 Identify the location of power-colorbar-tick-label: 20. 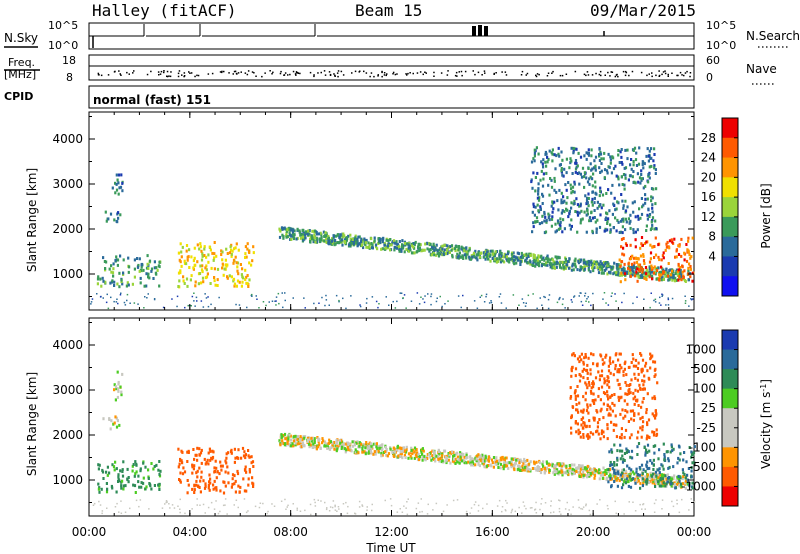
(708, 177).